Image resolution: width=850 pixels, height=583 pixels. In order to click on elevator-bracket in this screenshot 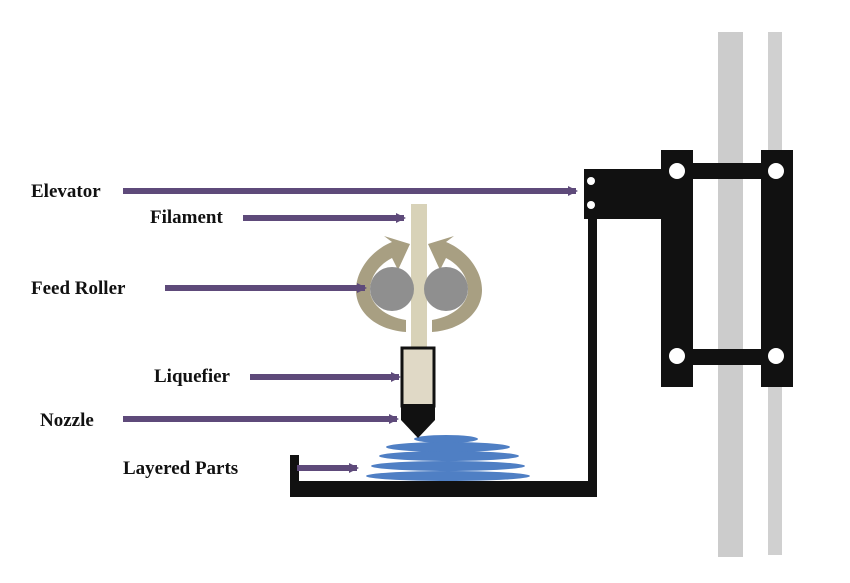, I will do `click(623, 333)`.